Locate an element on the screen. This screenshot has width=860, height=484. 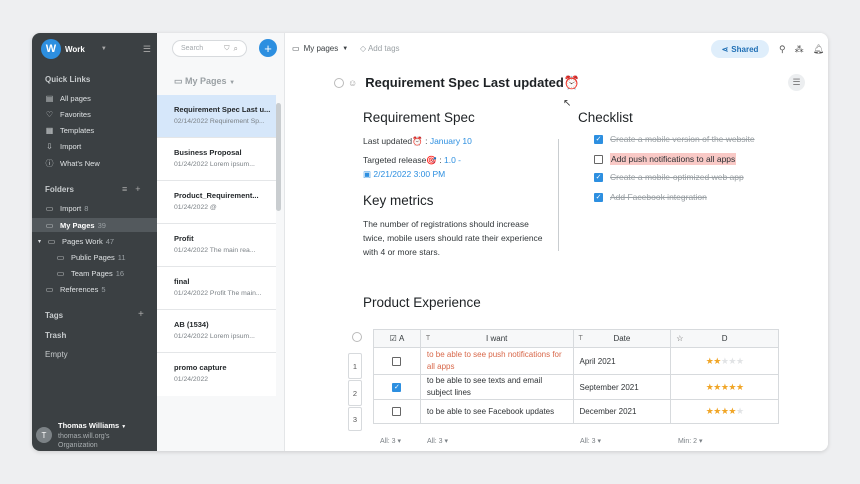
page-title: Requirement Spec Last updated⏰ is located at coordinates (473, 82).